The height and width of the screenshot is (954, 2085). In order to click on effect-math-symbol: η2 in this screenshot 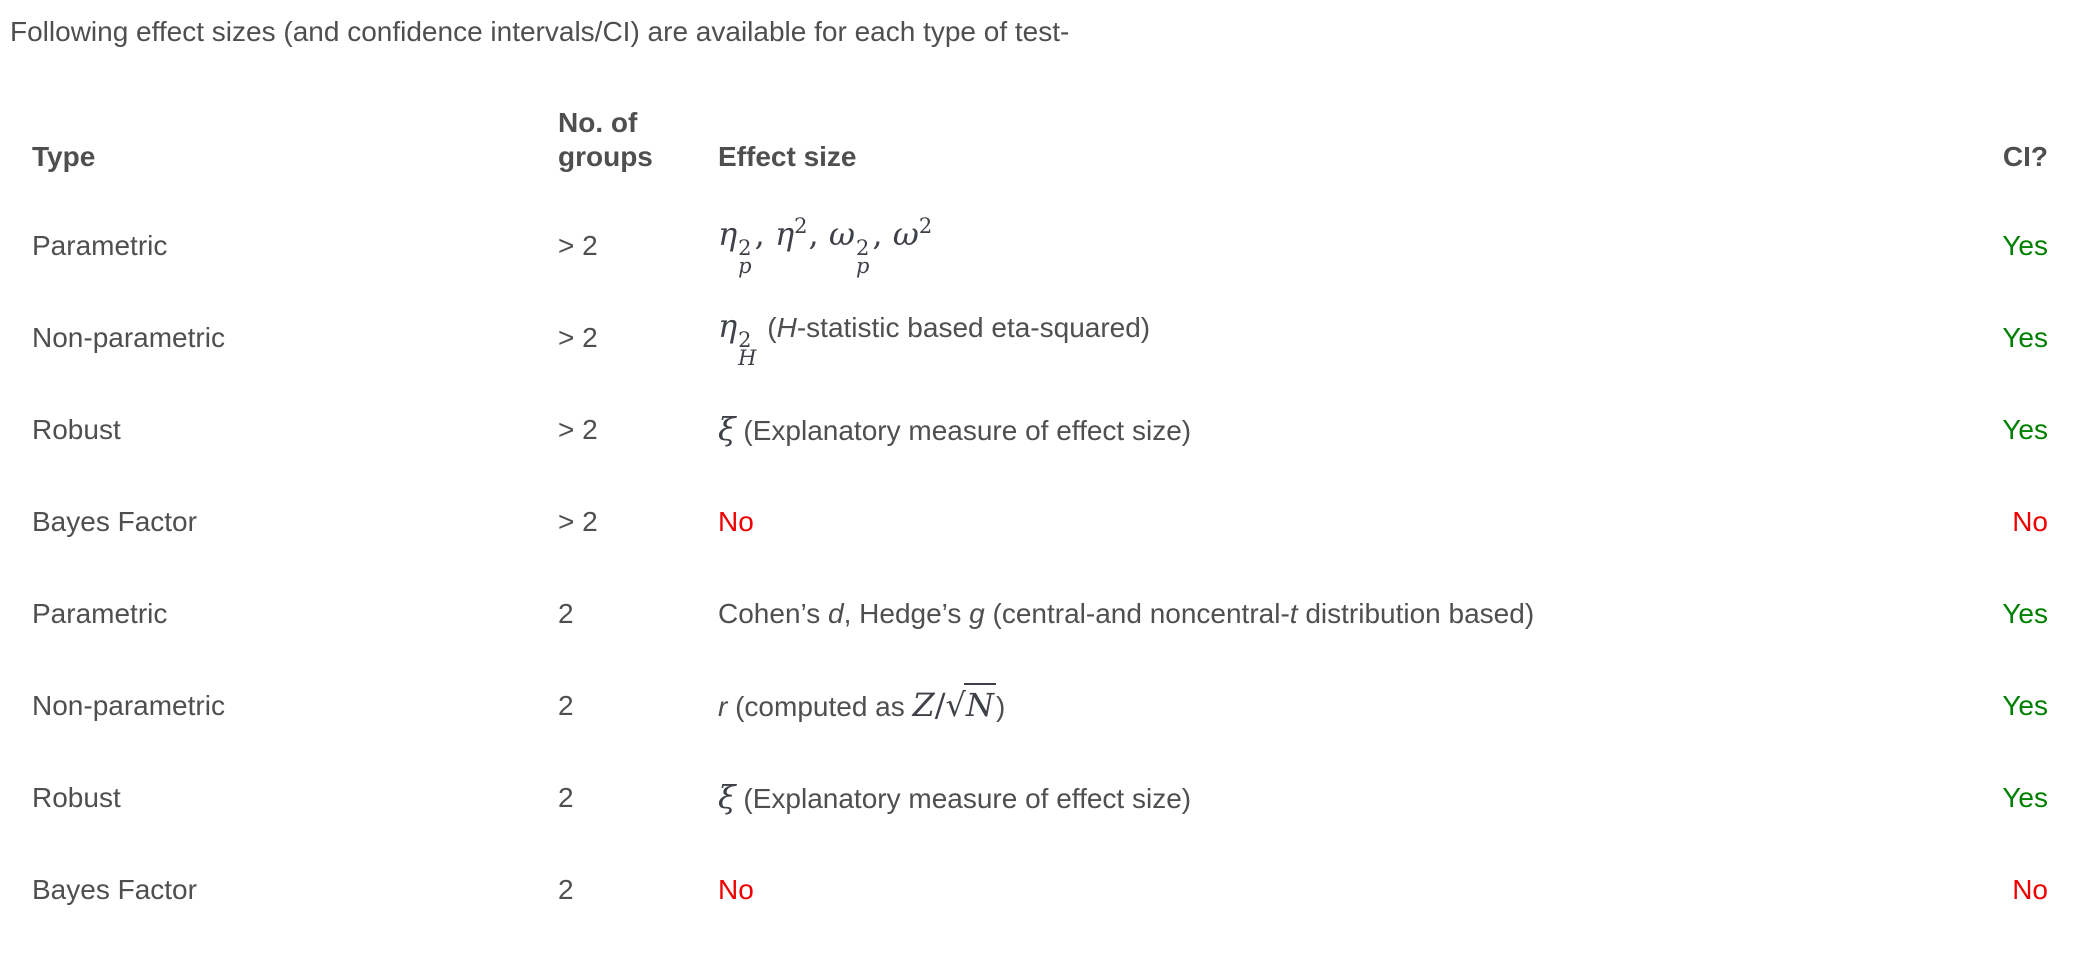, I will do `click(792, 234)`.